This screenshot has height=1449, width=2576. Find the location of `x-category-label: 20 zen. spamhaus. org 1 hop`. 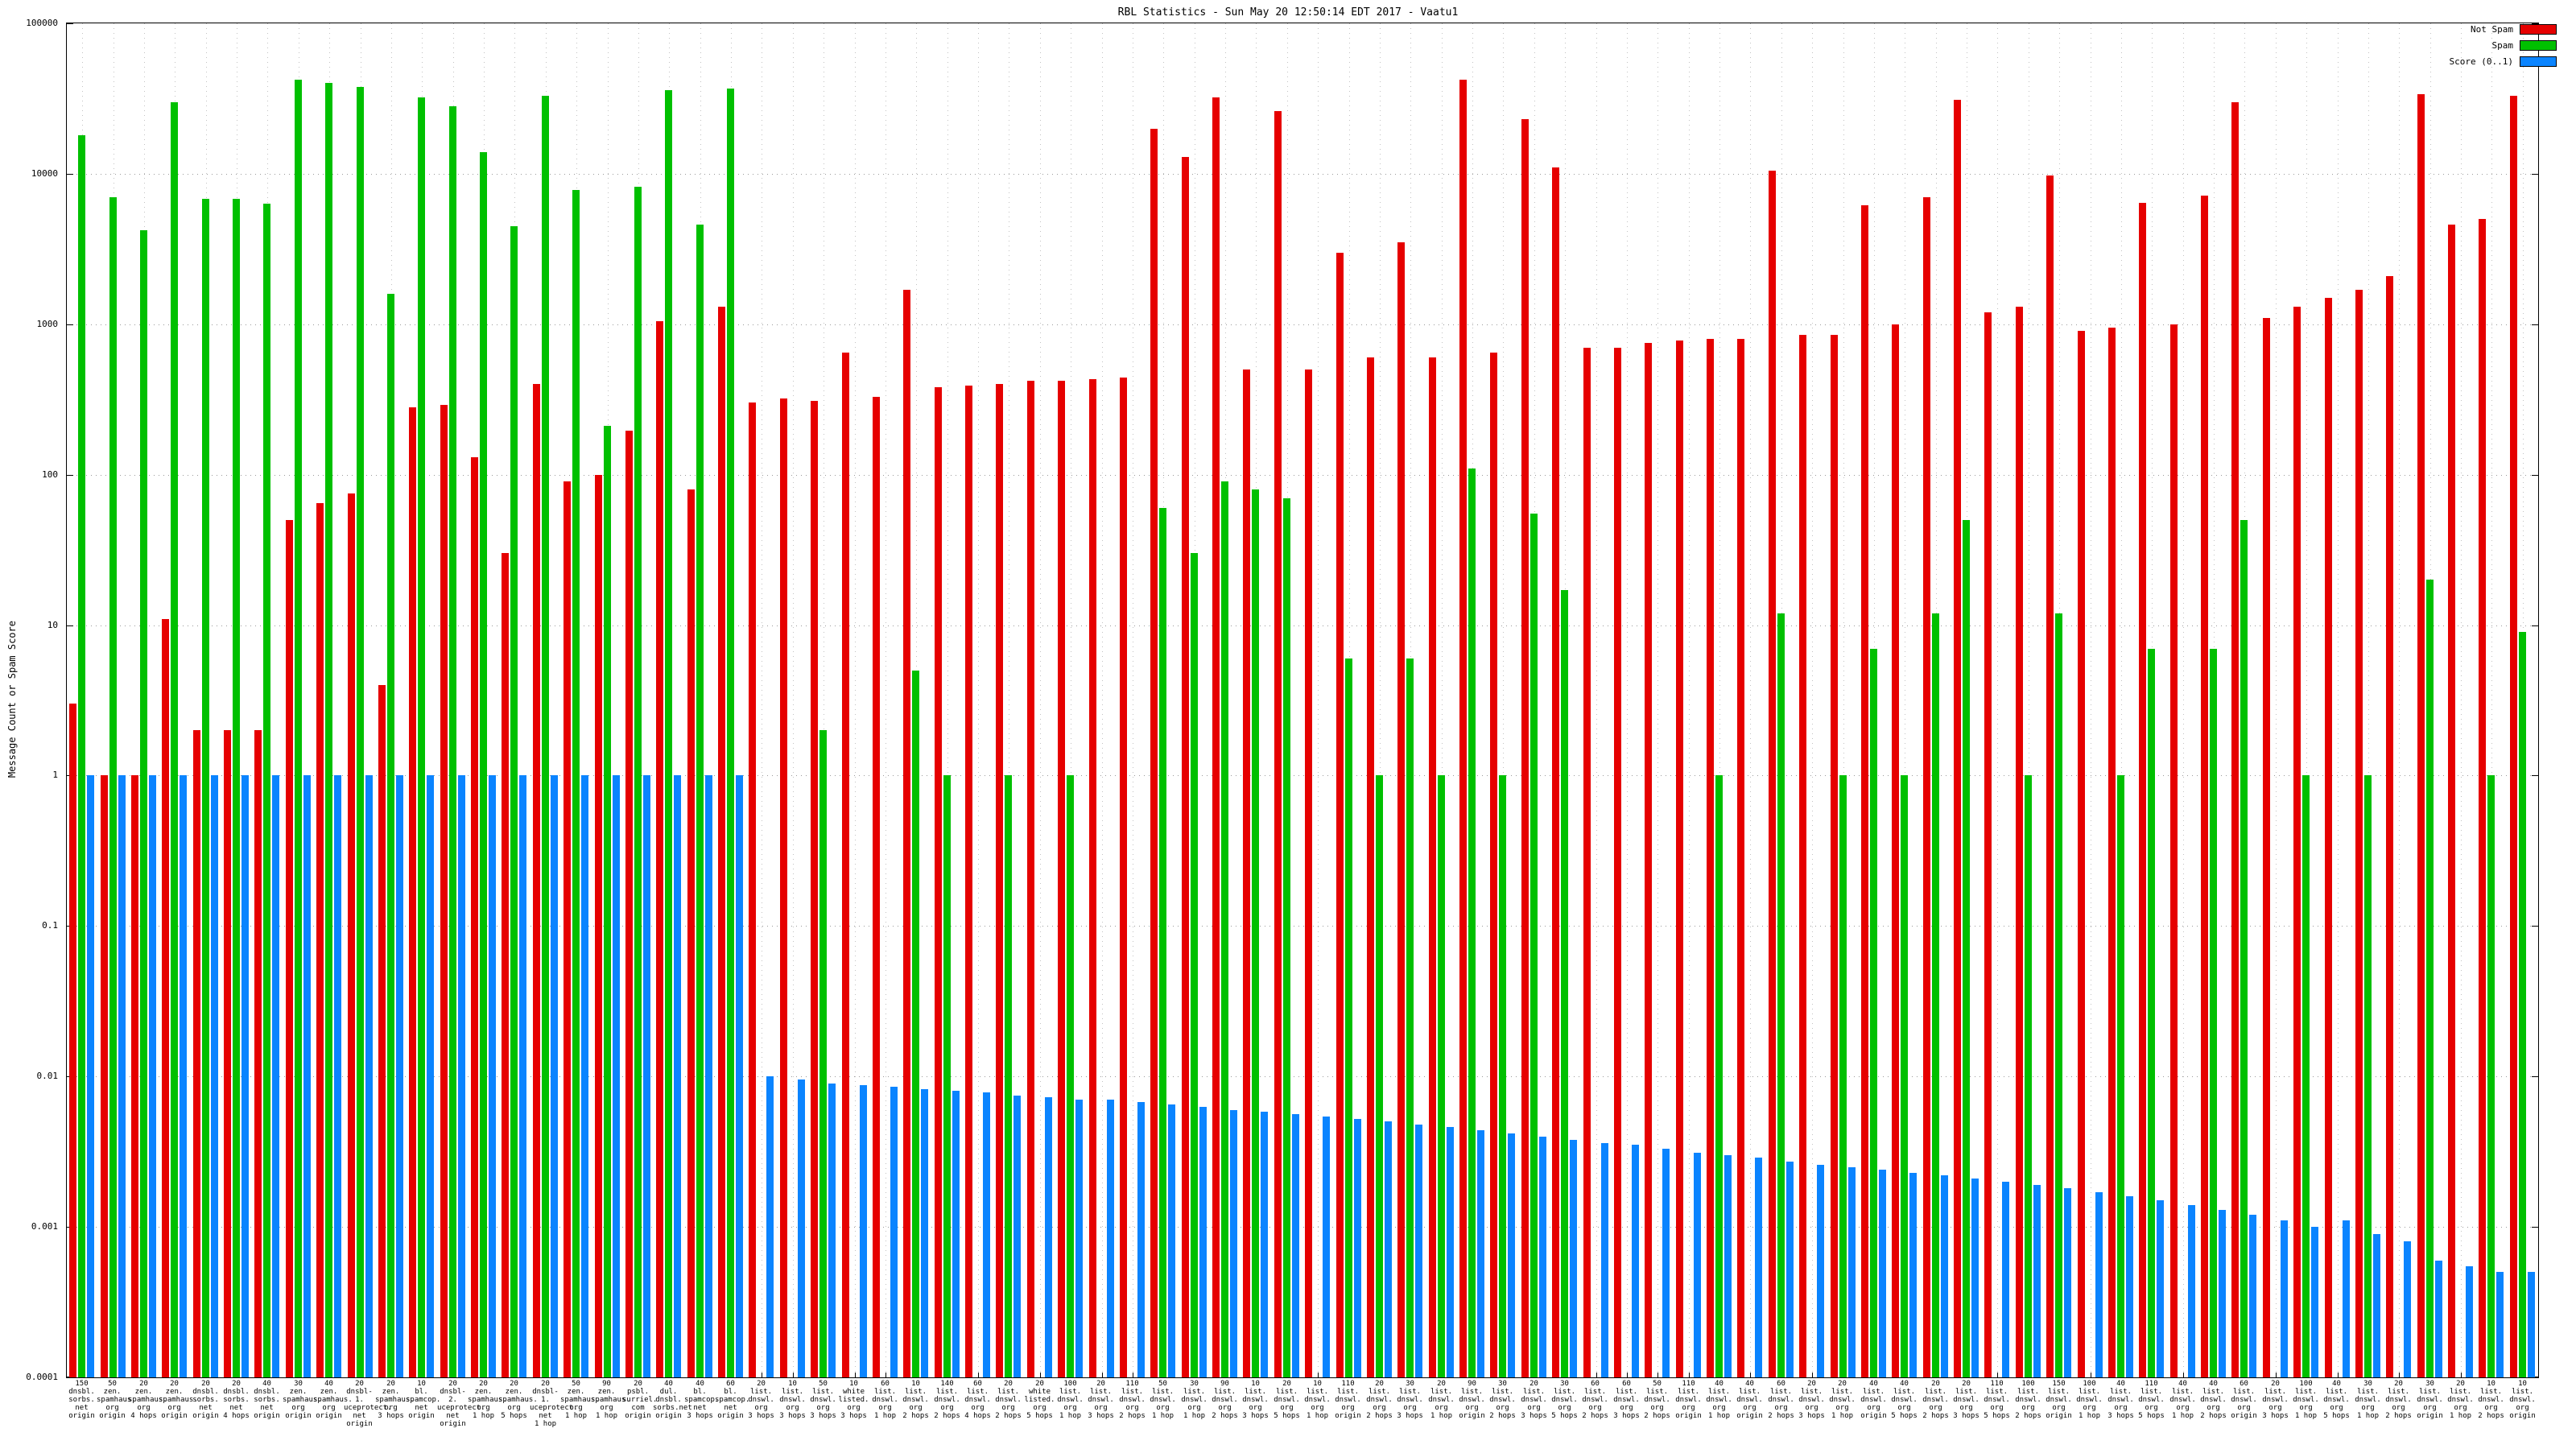

x-category-label: 20 zen. spamhaus. org 1 hop is located at coordinates (487, 1400).